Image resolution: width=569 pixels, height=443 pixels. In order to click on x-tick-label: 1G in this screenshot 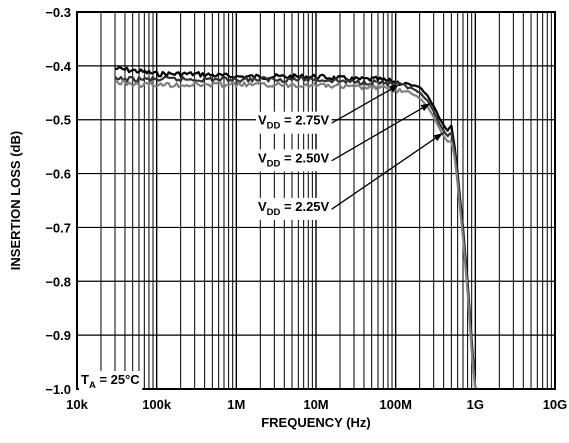, I will do `click(475, 404)`.